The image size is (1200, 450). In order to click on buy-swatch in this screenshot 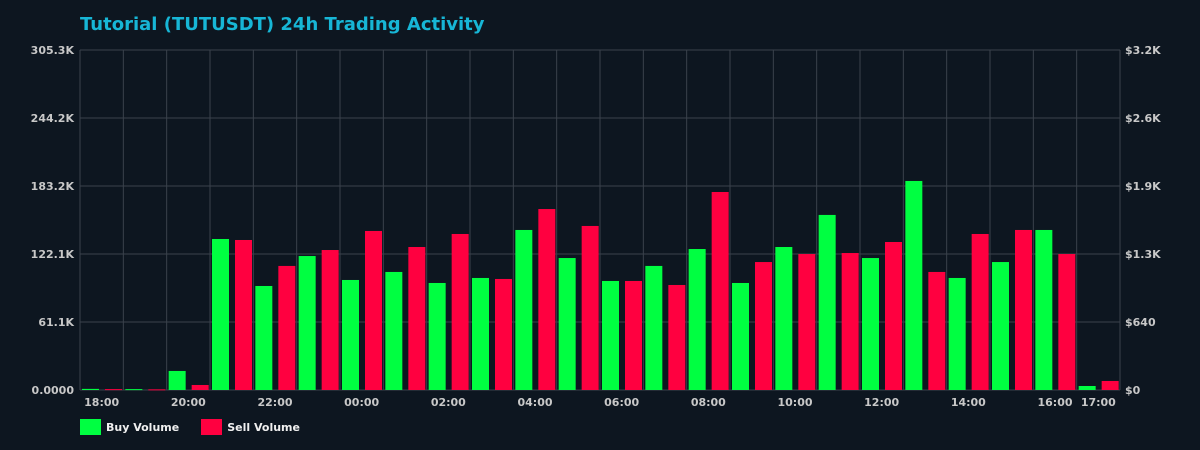, I will do `click(90, 427)`.